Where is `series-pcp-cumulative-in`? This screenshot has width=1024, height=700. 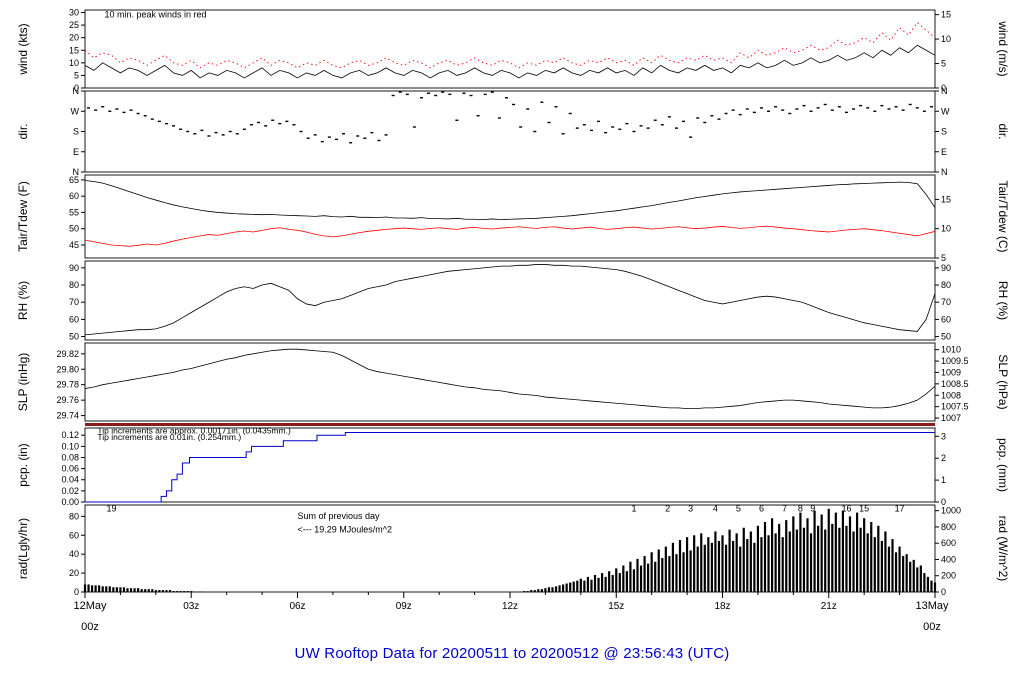 series-pcp-cumulative-in is located at coordinates (510, 467).